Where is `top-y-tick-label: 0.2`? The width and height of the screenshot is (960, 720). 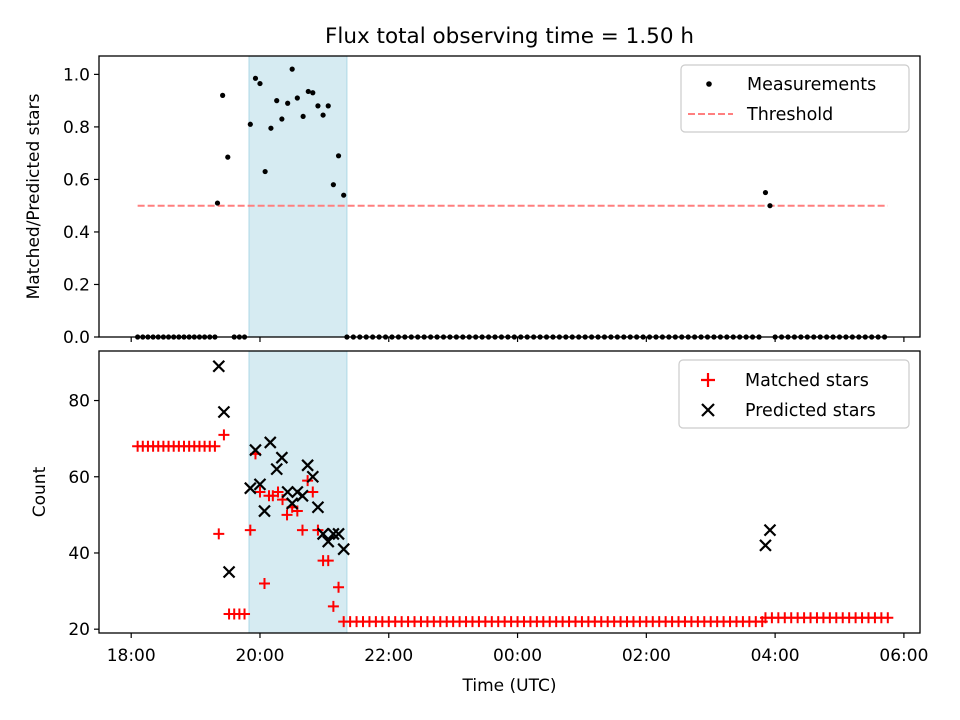 top-y-tick-label: 0.2 is located at coordinates (76, 285).